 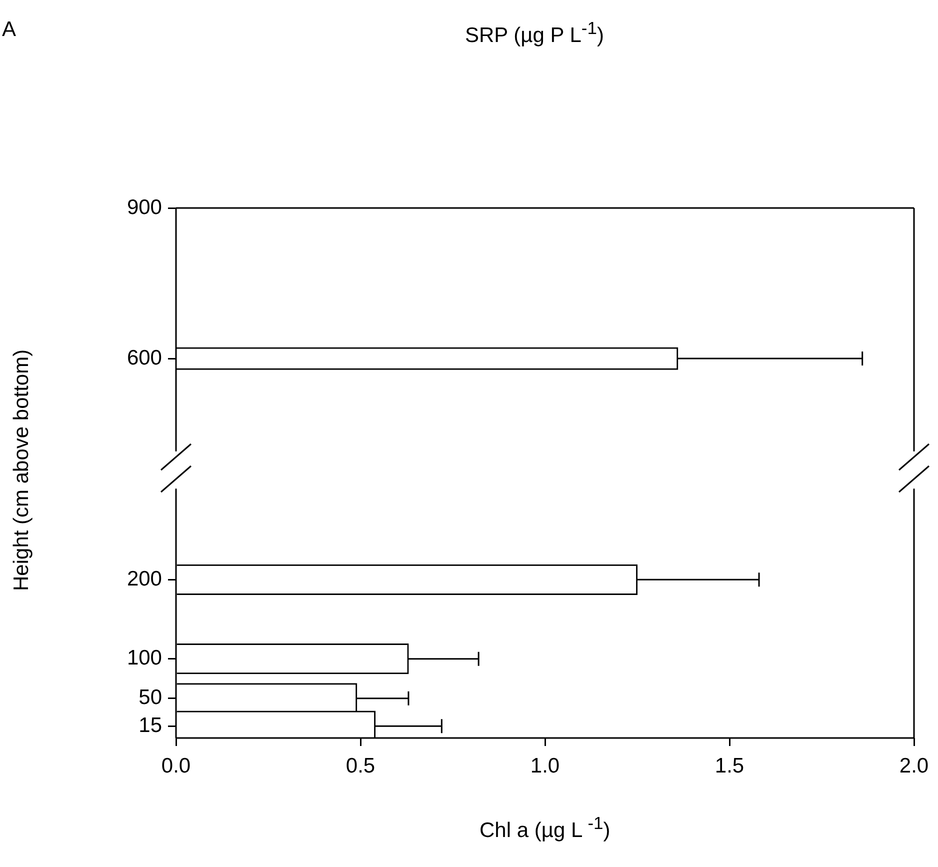 I want to click on x-axis-title: Chl a (µg L $^{-1}$), so click(x=545, y=828).